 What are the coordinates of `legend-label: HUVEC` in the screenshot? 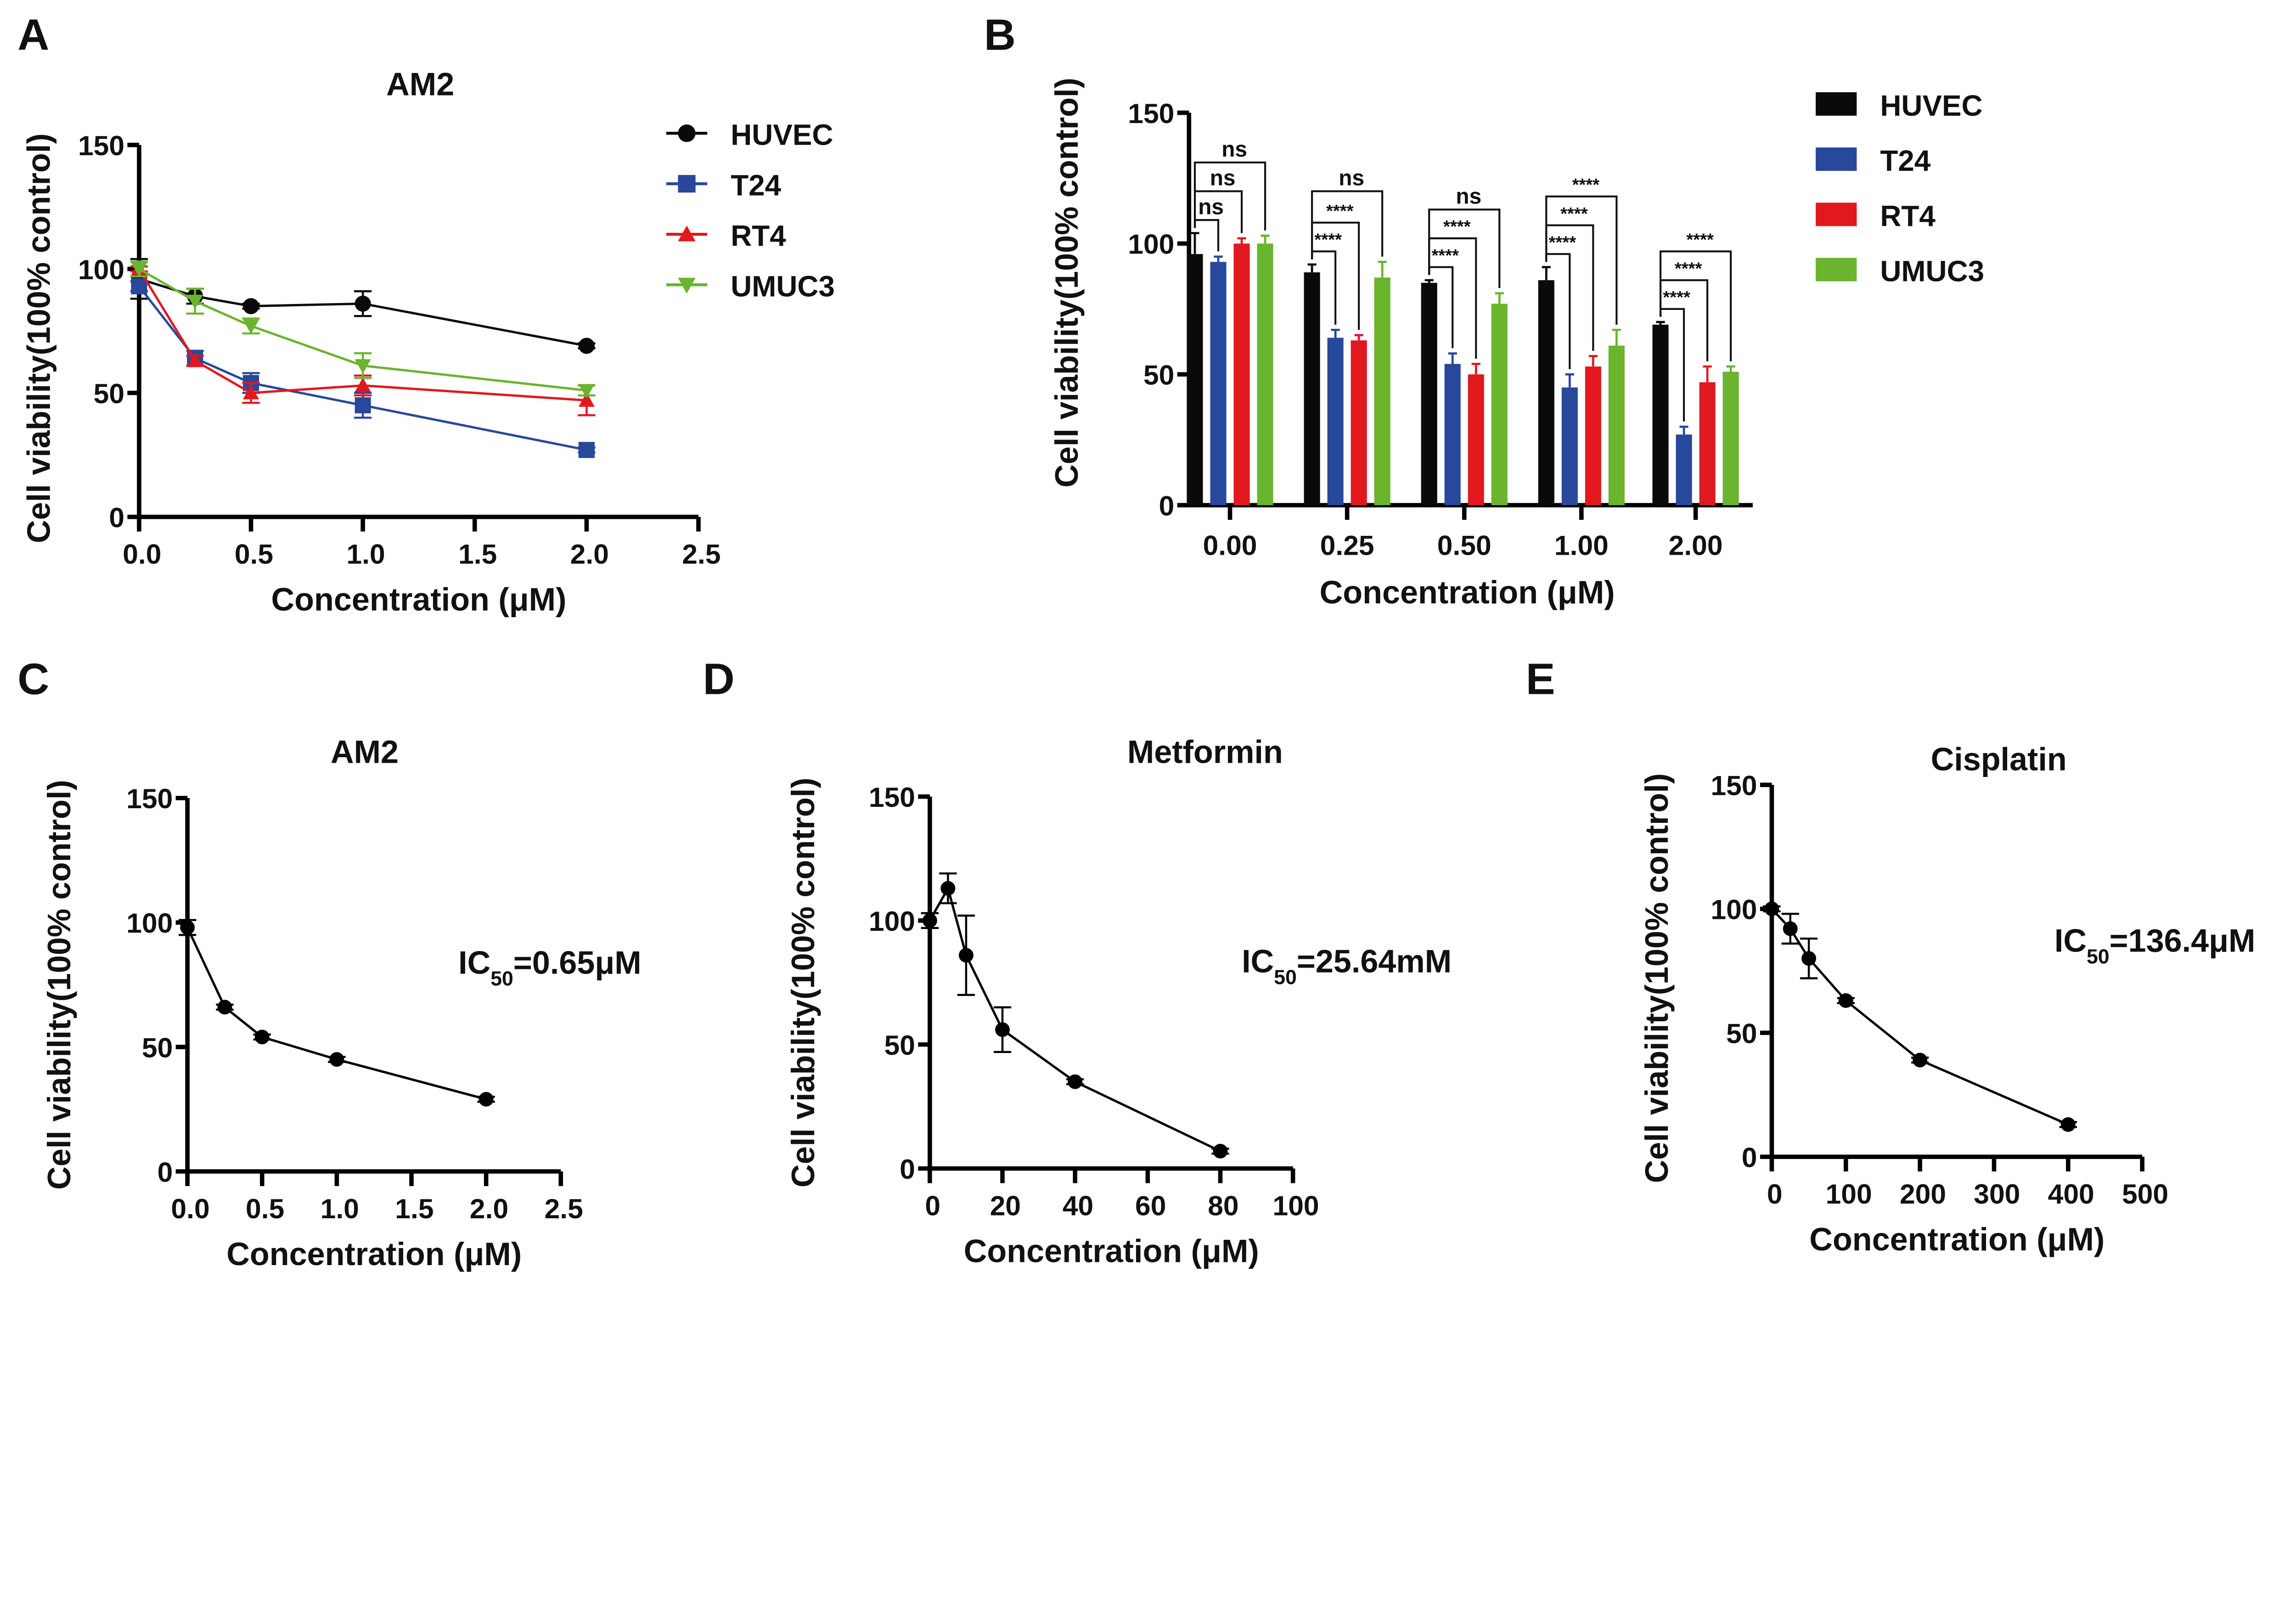 It's located at (782, 135).